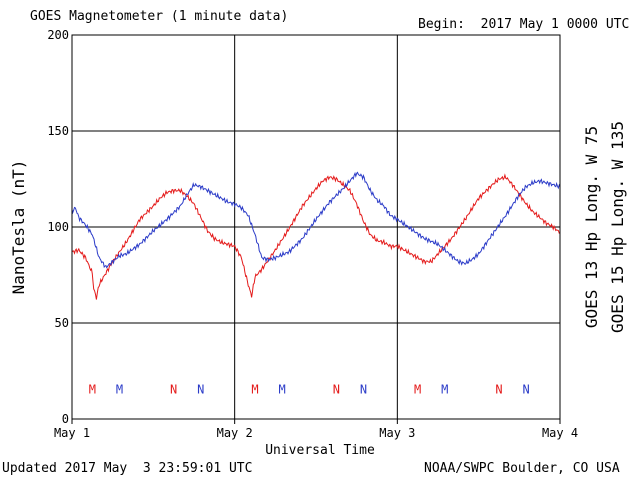 The width and height of the screenshot is (640, 480). Describe the element at coordinates (320, 450) in the screenshot. I see `x-axis-label: Universal Time` at that location.